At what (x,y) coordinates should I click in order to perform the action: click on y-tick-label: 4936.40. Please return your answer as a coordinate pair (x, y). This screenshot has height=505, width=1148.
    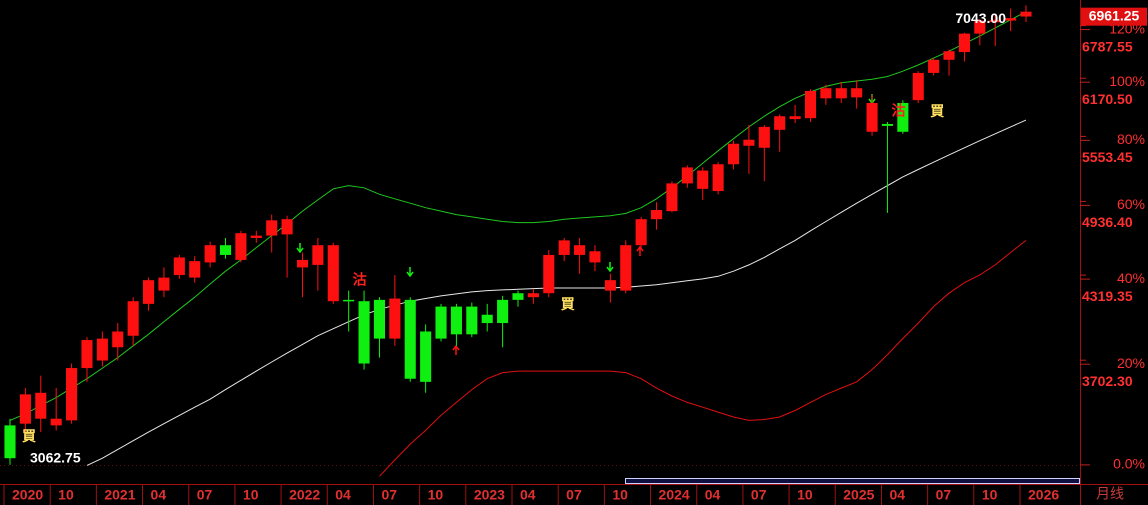
    Looking at the image, I should click on (1107, 222).